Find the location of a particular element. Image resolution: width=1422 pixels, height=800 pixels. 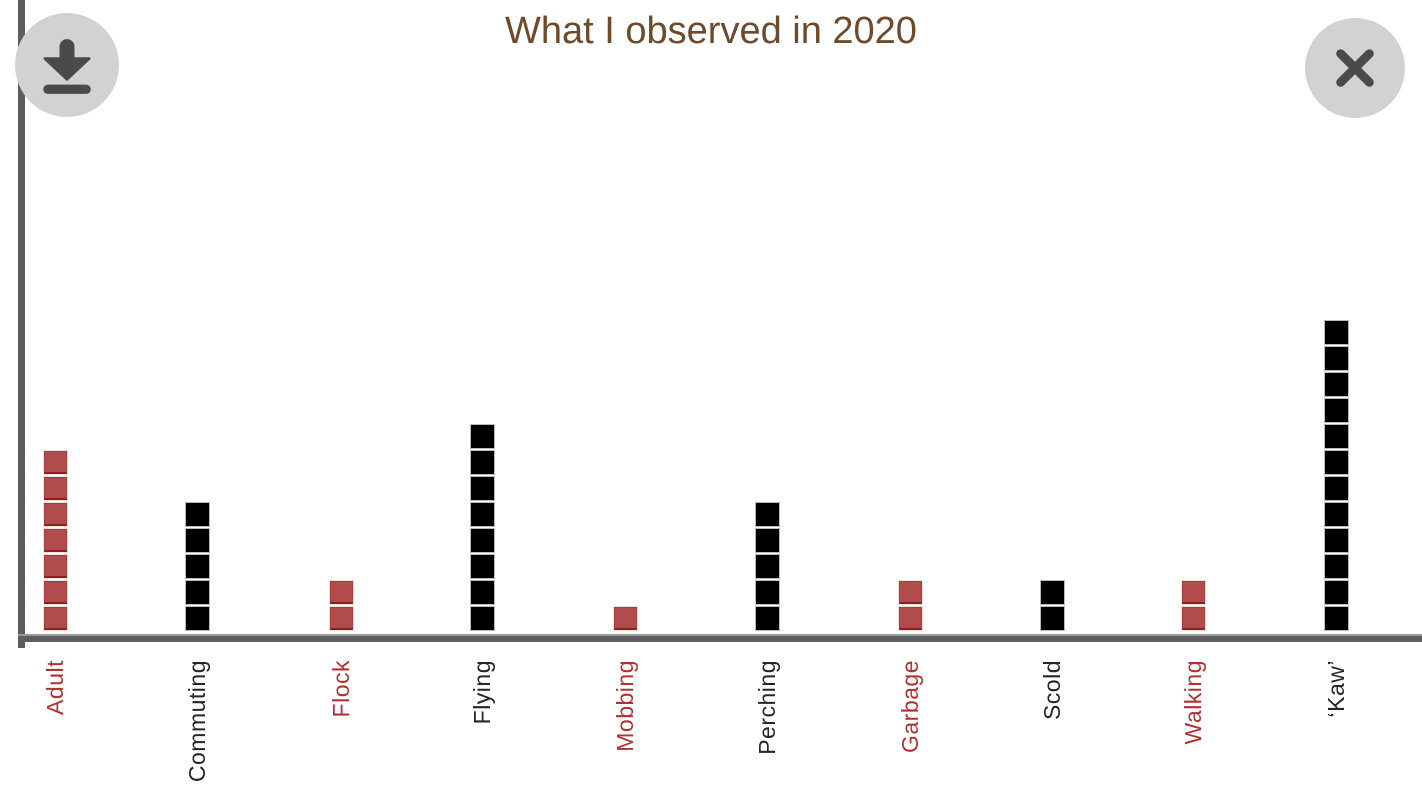

category-label: Flock is located at coordinates (341, 689).